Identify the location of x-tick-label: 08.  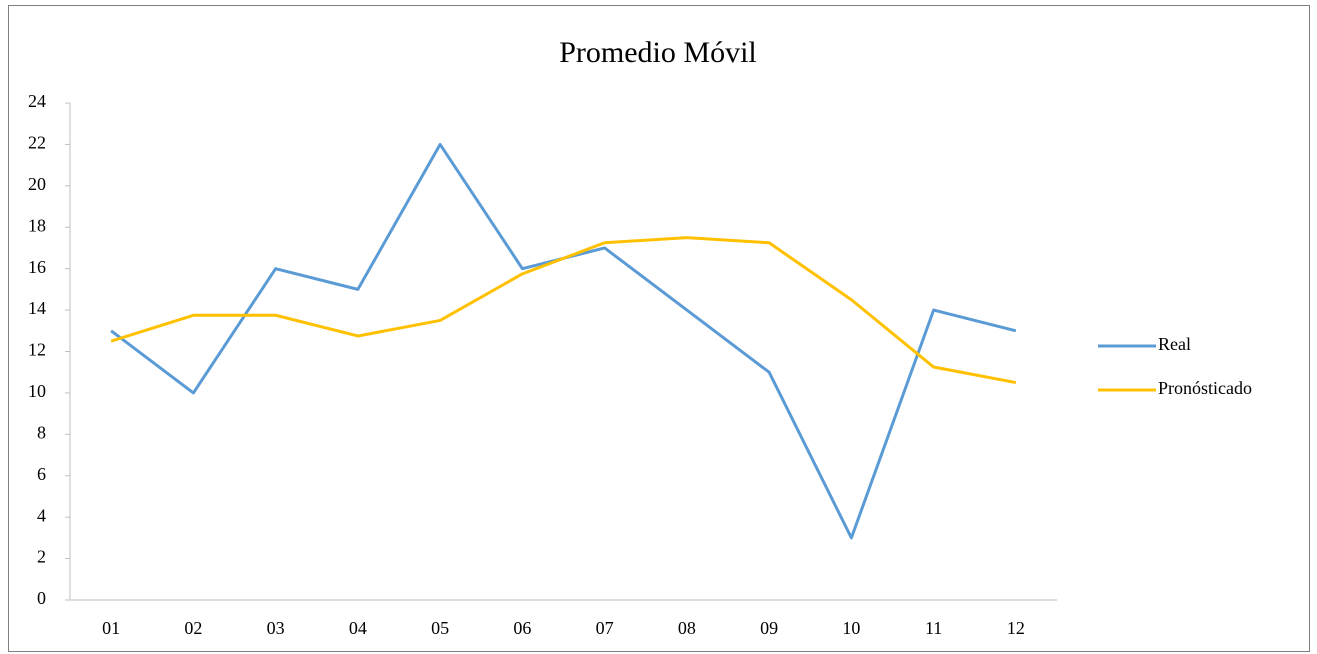
(687, 628).